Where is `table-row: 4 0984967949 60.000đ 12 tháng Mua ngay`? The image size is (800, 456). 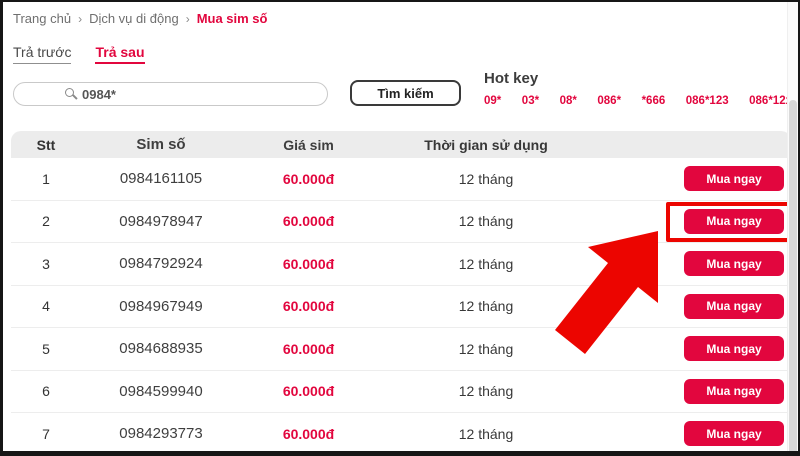 table-row: 4 0984967949 60.000đ 12 tháng Mua ngay is located at coordinates (401, 306).